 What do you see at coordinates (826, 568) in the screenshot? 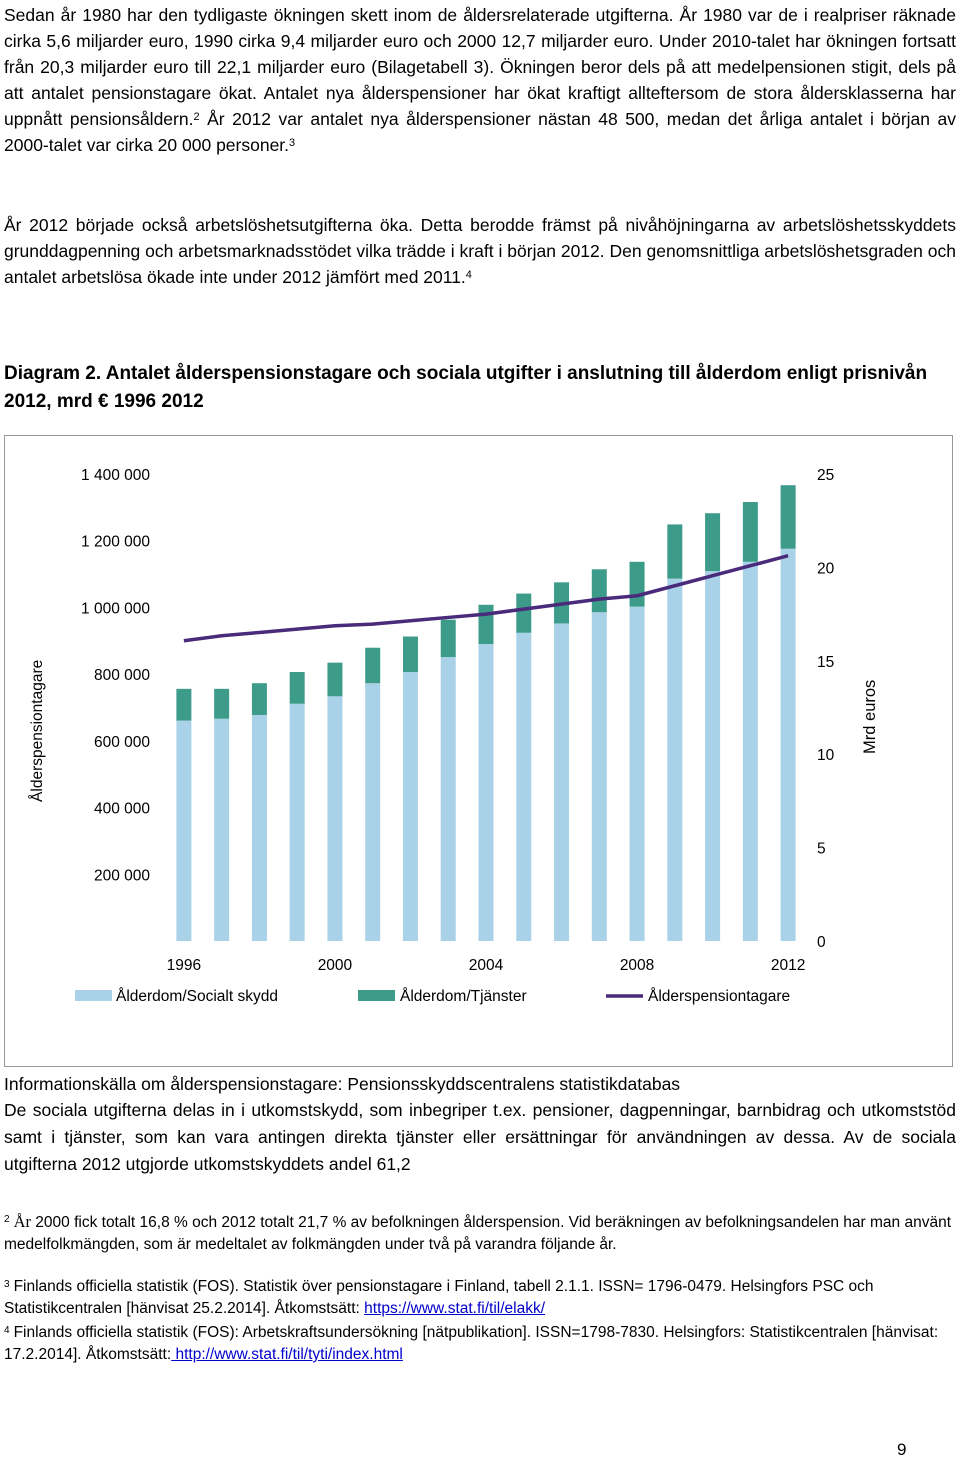
I see `y-right-tick-label: 20` at bounding box center [826, 568].